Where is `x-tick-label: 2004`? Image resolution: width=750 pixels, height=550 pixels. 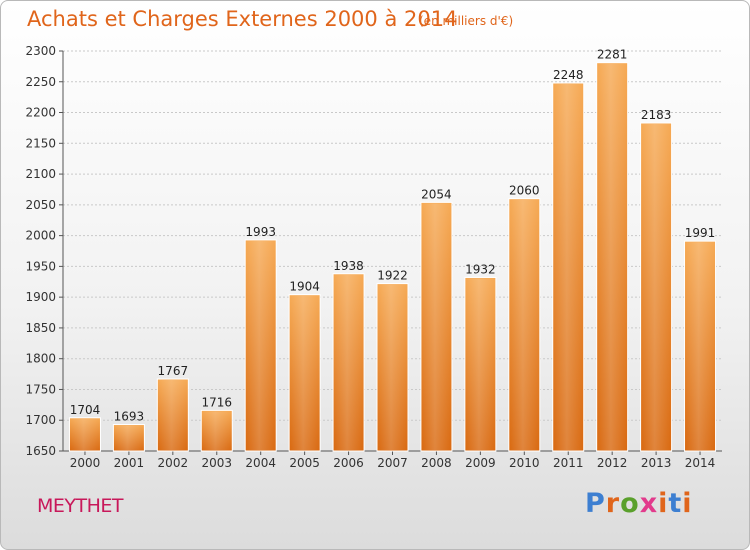 x-tick-label: 2004 is located at coordinates (260, 463).